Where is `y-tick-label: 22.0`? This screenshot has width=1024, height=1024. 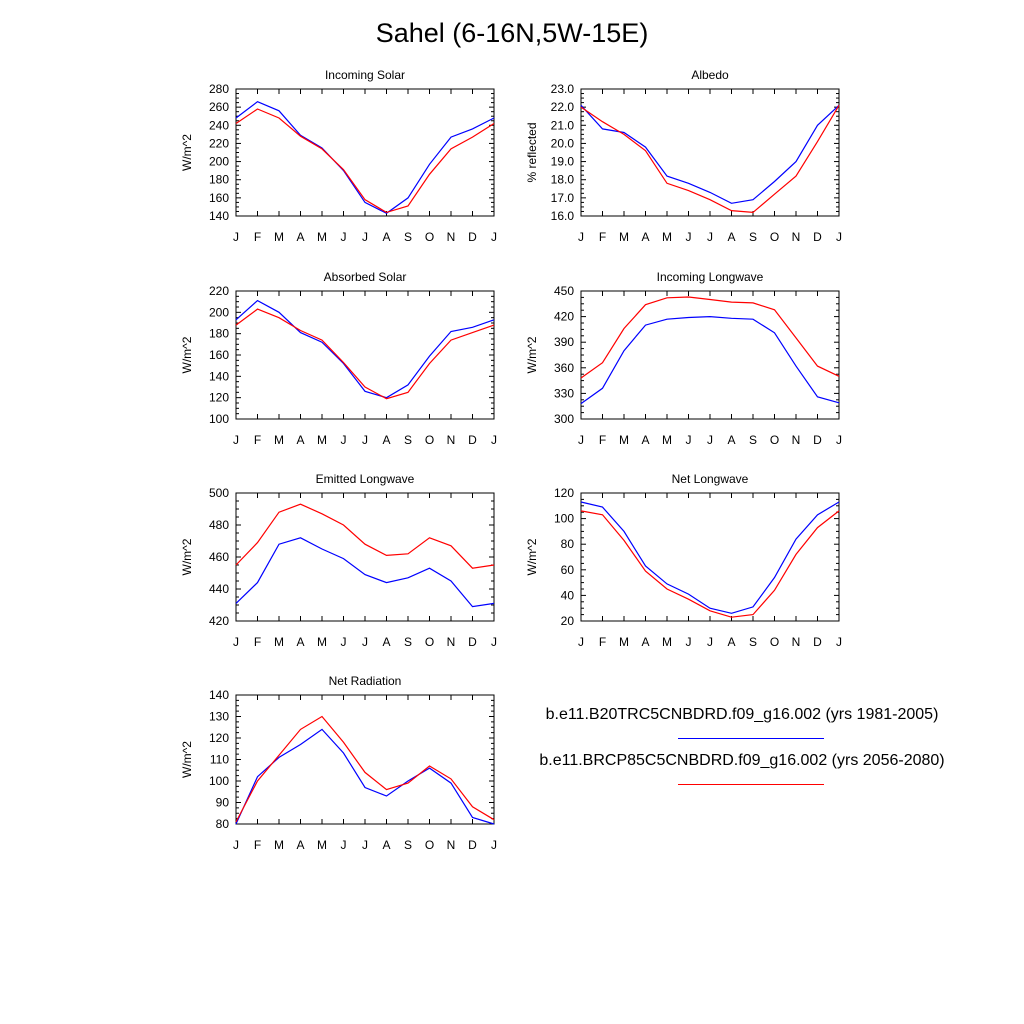 y-tick-label: 22.0 is located at coordinates (563, 107).